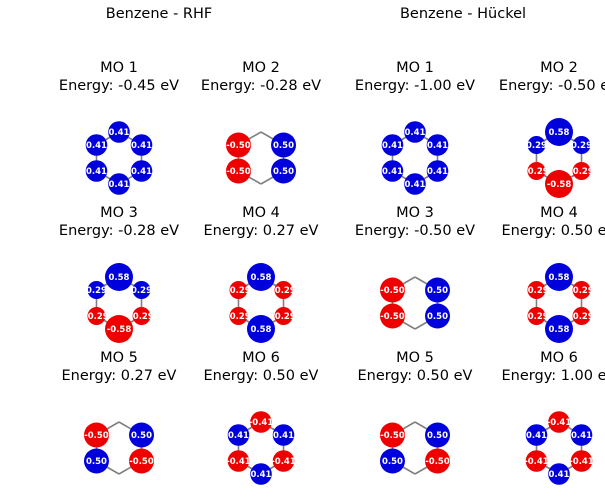 This screenshot has height=500, width=605. What do you see at coordinates (551, 86) in the screenshot?
I see `mo-energy: Energy: -0.50 eV` at bounding box center [551, 86].